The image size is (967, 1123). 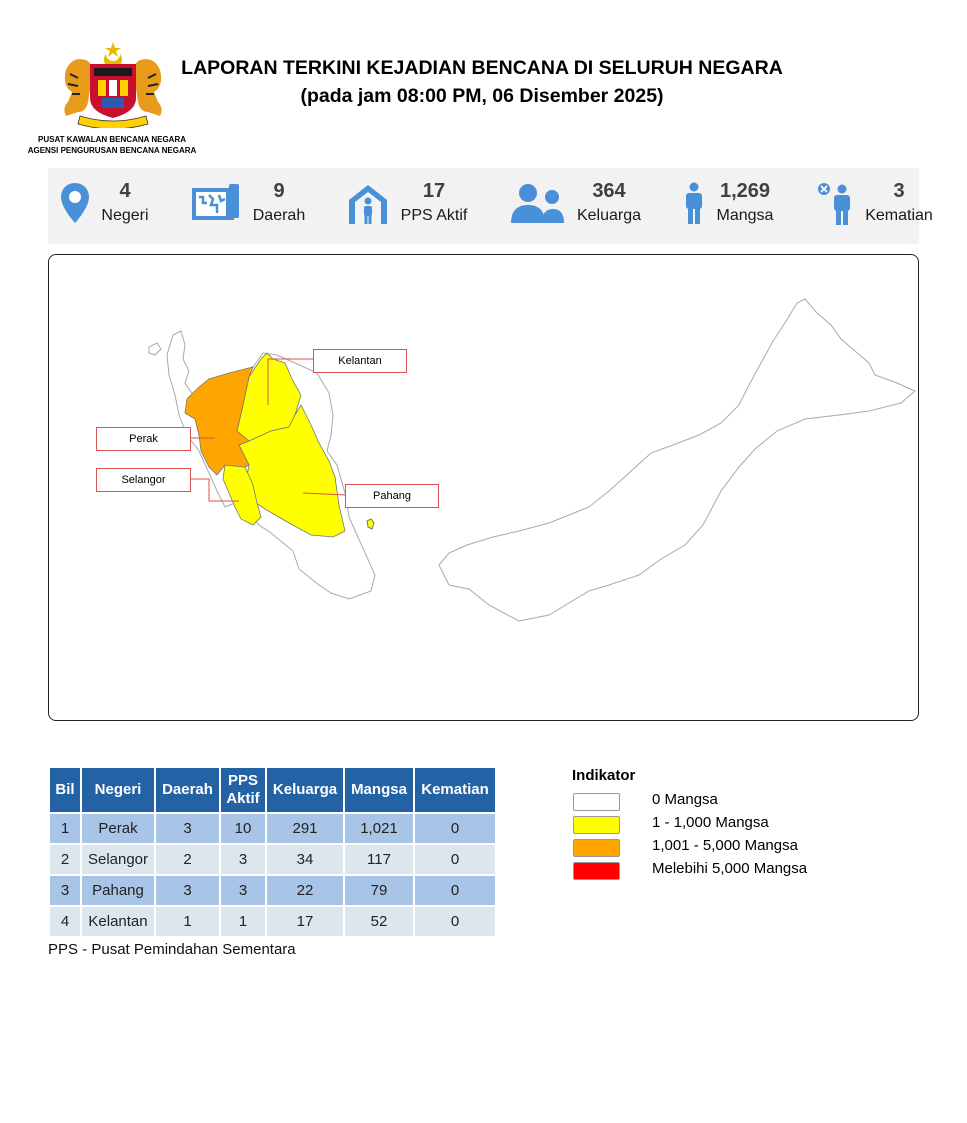 I want to click on table-row: 4 Kelantan 1 1 17 52 0, so click(x=272, y=921).